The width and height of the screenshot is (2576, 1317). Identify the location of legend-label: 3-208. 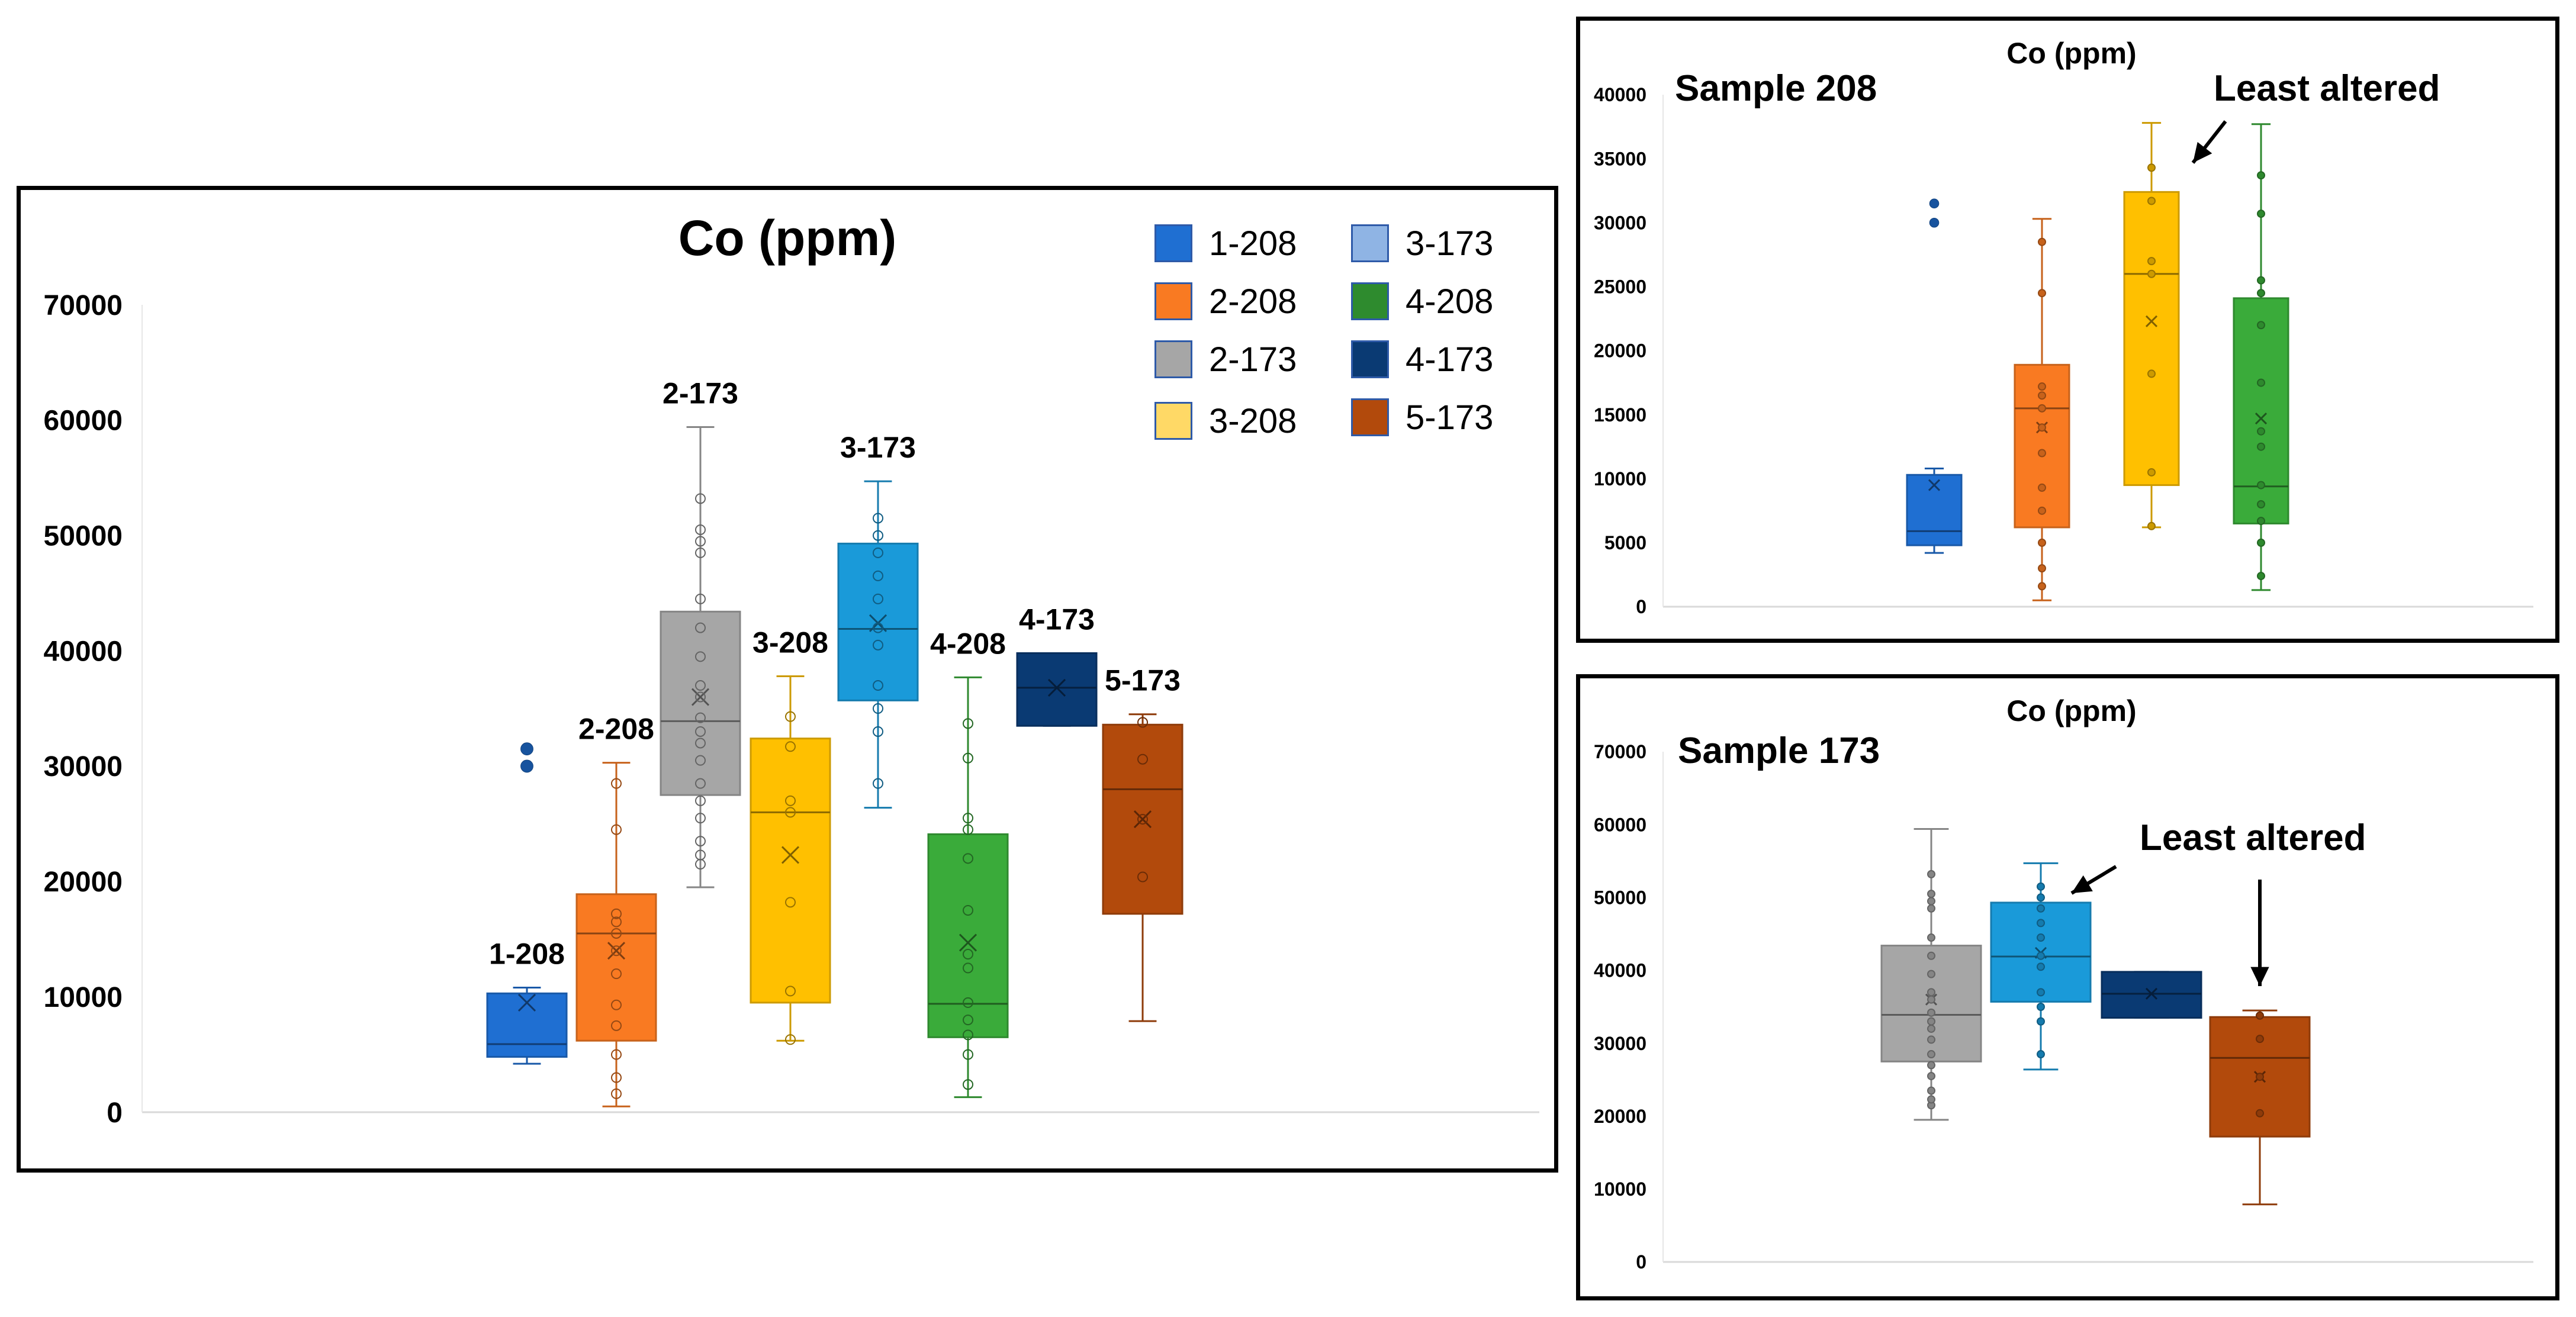
(1253, 420).